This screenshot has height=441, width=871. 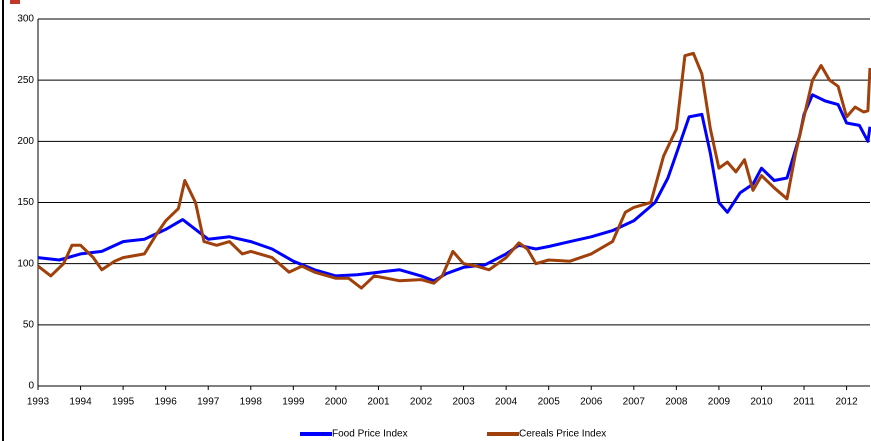 What do you see at coordinates (591, 402) in the screenshot?
I see `x-tick-label: 2006` at bounding box center [591, 402].